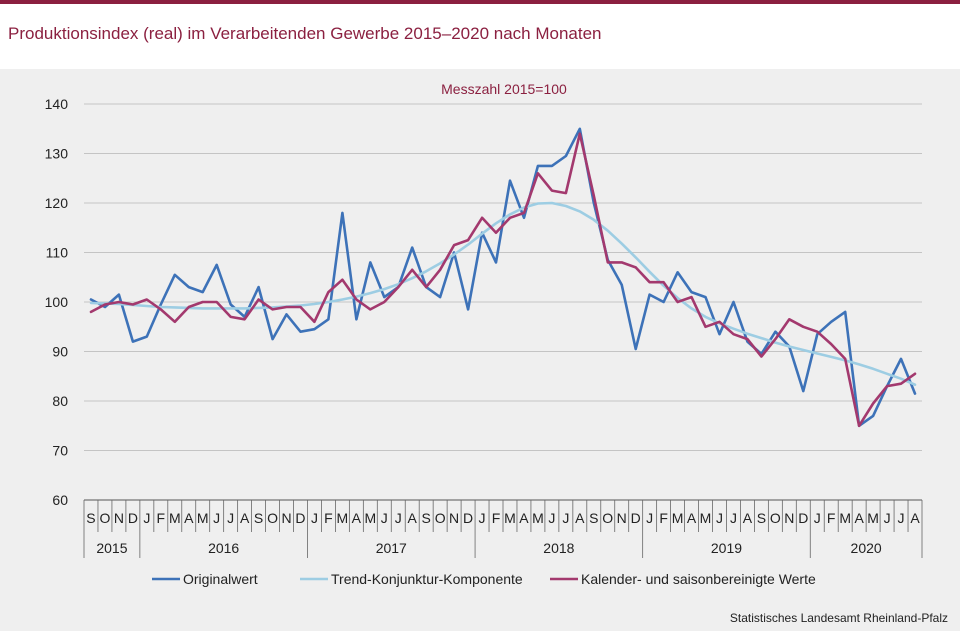 This screenshot has height=631, width=960. I want to click on x-year-label: 2018, so click(558, 548).